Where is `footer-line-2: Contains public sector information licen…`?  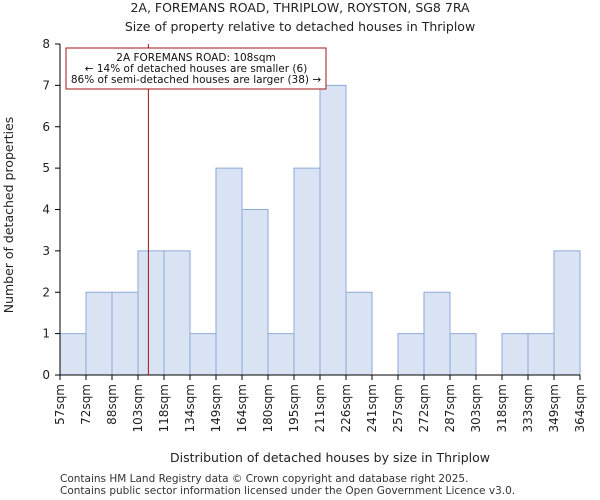 footer-line-2: Contains public sector information licen… is located at coordinates (287, 491).